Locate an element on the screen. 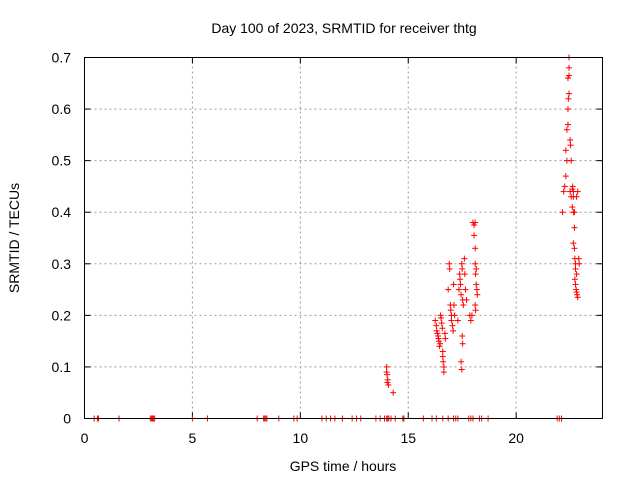 Image resolution: width=640 pixels, height=480 pixels. x-tick-label: 20 is located at coordinates (516, 438).